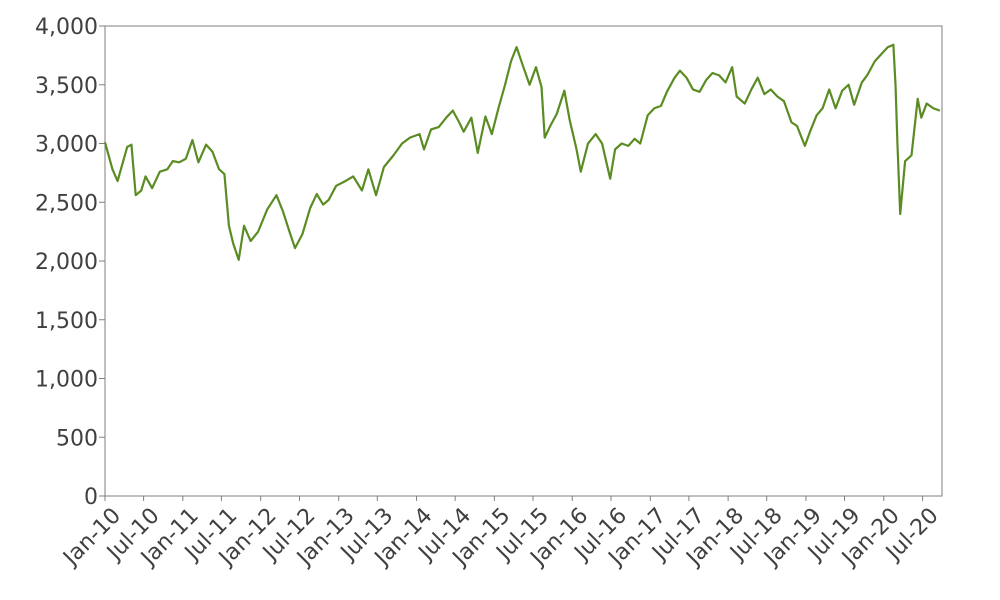 The image size is (1000, 600). What do you see at coordinates (77, 438) in the screenshot?
I see `y-tick-label: 500` at bounding box center [77, 438].